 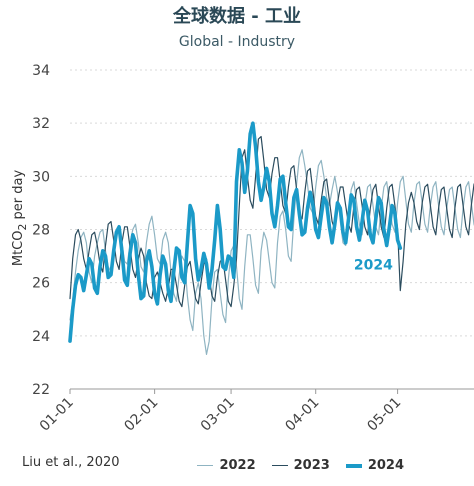 I want to click on x-tick-03-01: 03-01, so click(x=218, y=415).